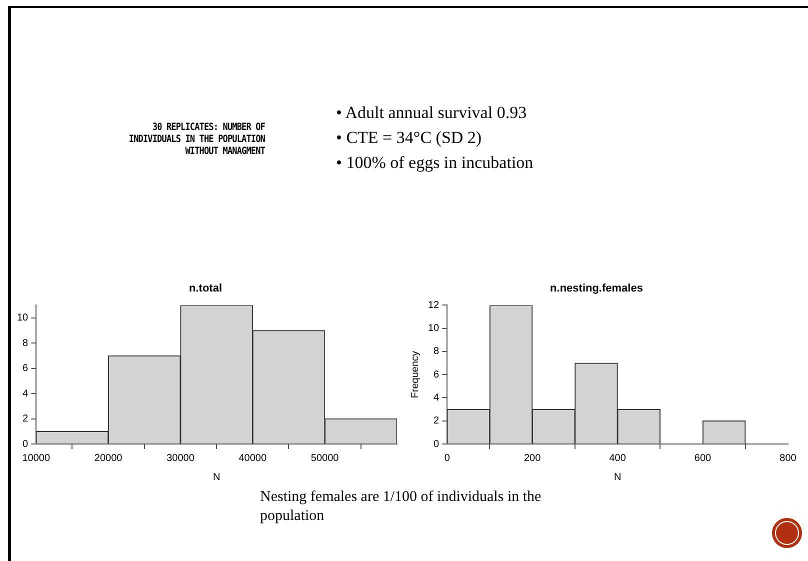 This screenshot has width=808, height=561. I want to click on x-tick-label: 600, so click(703, 458).